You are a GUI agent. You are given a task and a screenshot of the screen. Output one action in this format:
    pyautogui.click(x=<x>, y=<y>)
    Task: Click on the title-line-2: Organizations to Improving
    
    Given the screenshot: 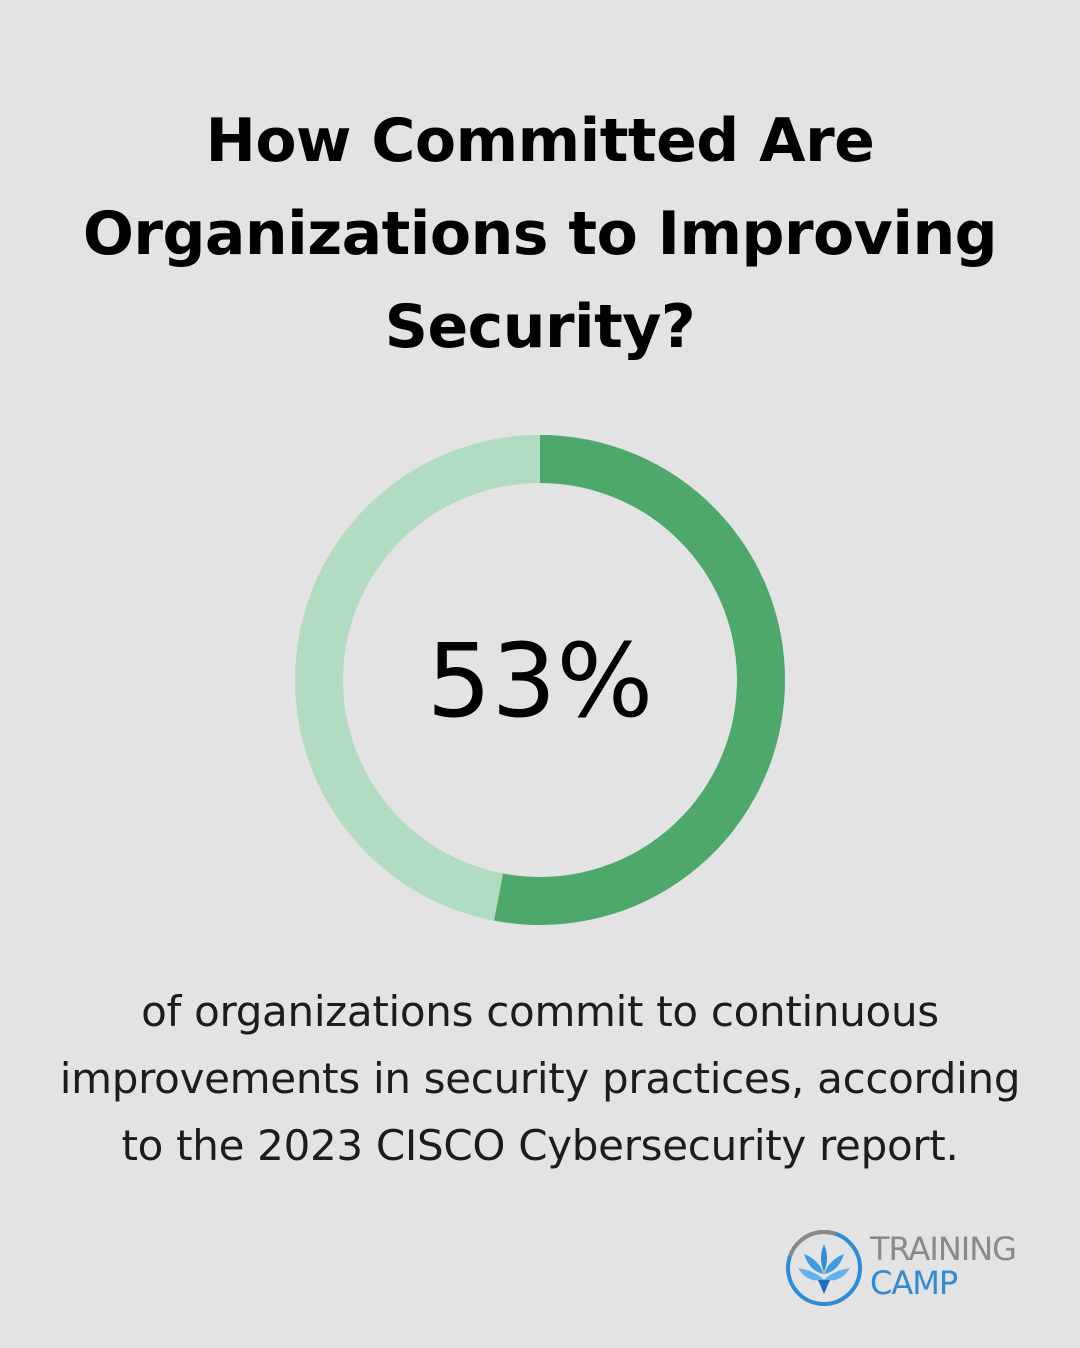 What is the action you would take?
    pyautogui.click(x=540, y=234)
    